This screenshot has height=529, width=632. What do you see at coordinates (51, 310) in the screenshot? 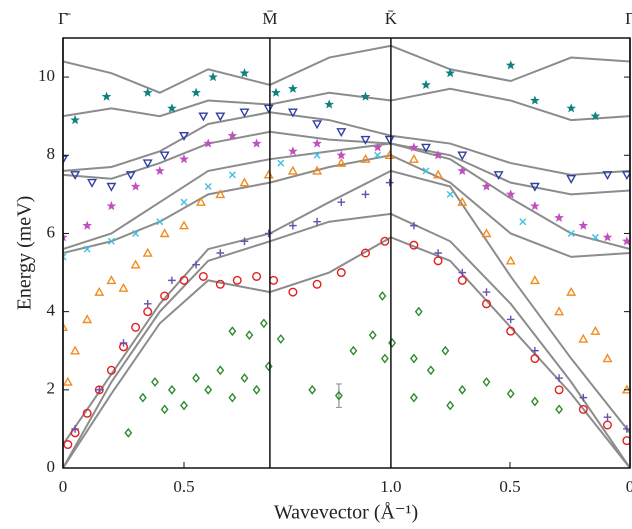
I see `y-tick-label: 4` at bounding box center [51, 310].